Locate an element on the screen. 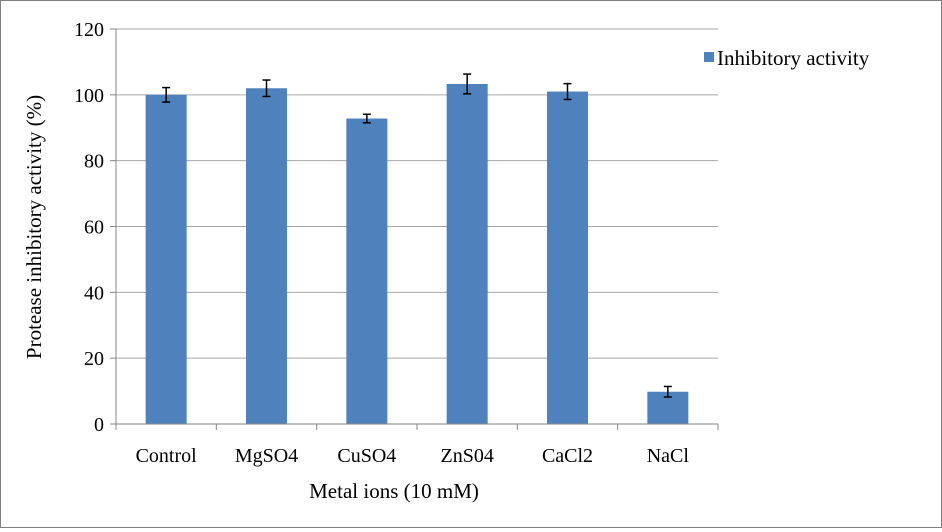  y-tick-label: 120 is located at coordinates (89, 30).